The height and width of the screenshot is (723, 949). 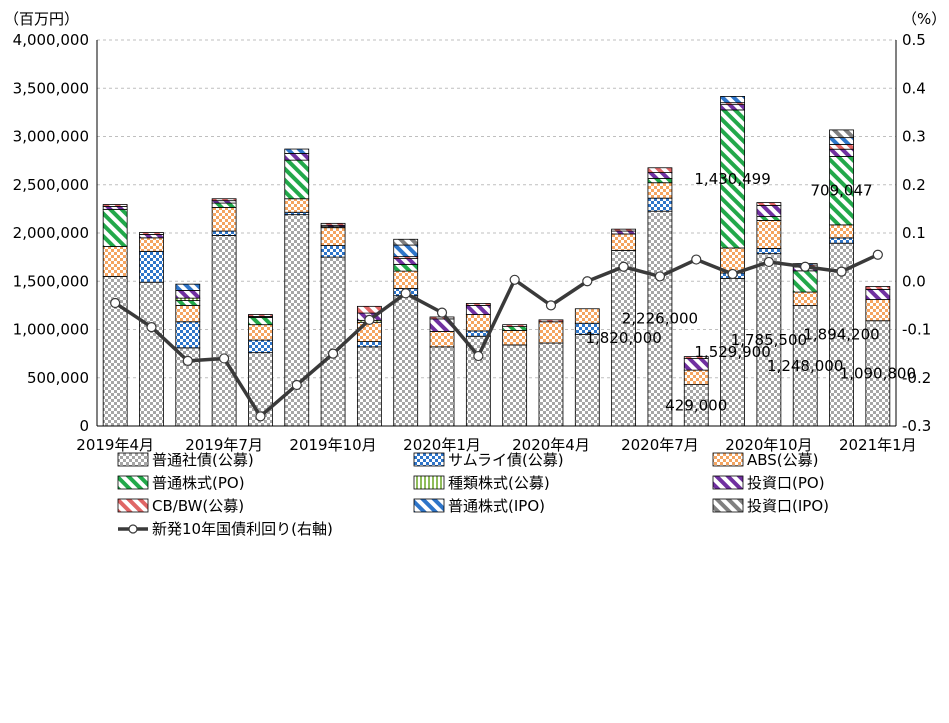 I want to click on right-axis-ticks: -0.3 -0.2 -0.1 0.0 0.1 0.2 0.3 0.4 0.5, so click(x=916, y=233).